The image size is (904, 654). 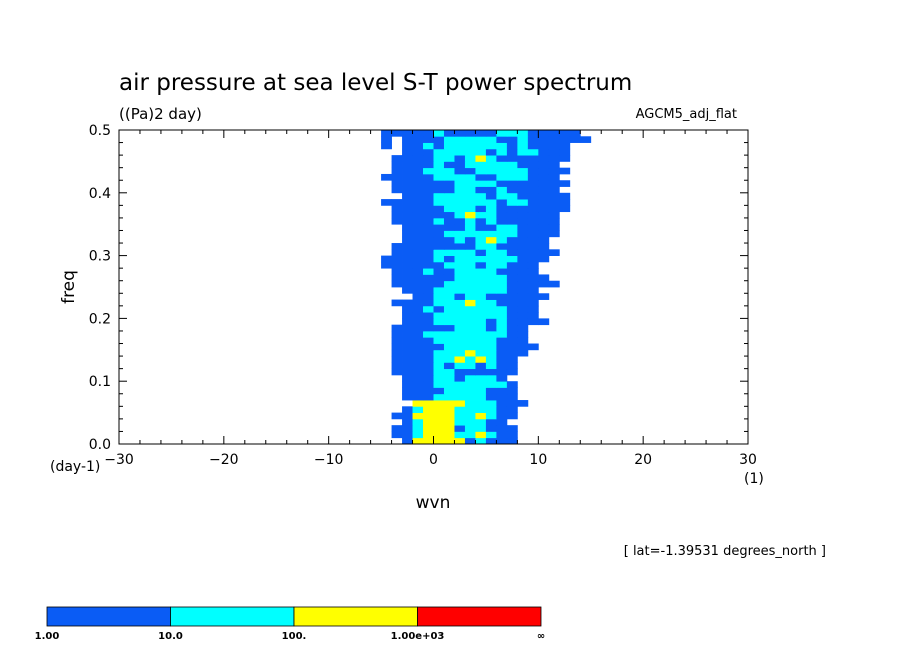 I want to click on y-tick-label: 0.4, so click(x=100, y=194).